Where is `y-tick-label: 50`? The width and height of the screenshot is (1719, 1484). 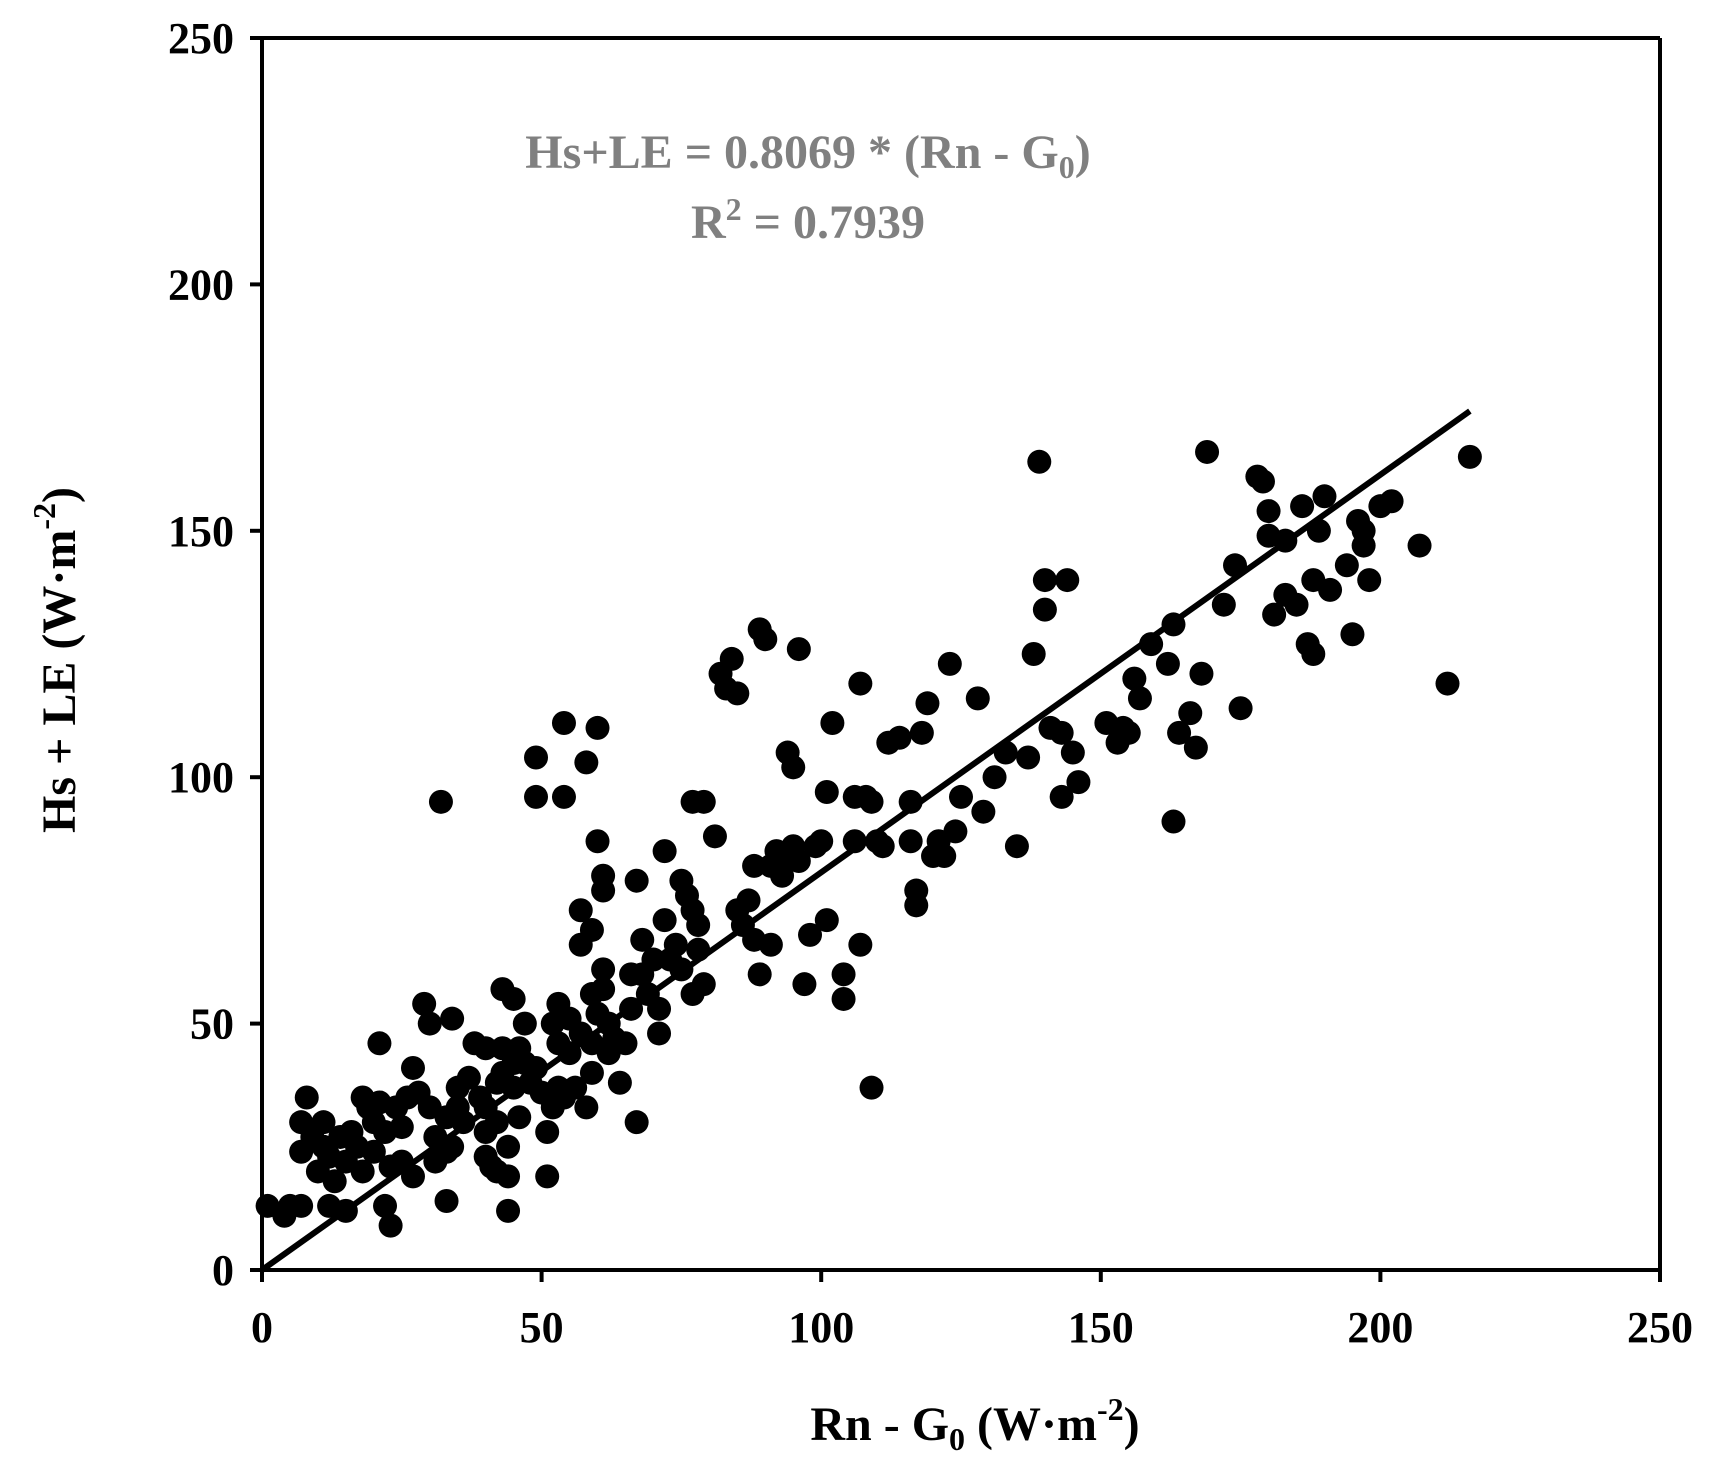
y-tick-label: 50 is located at coordinates (212, 1024).